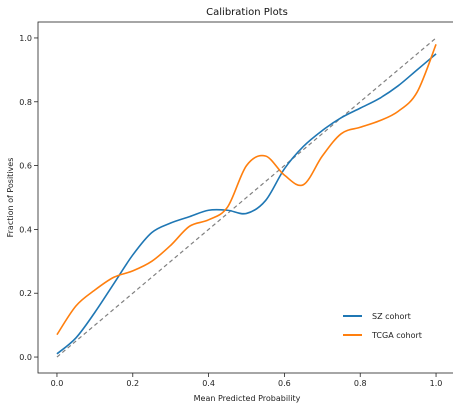 Image resolution: width=453 pixels, height=406 pixels. I want to click on y-tick-label: 0.6, so click(25, 166).